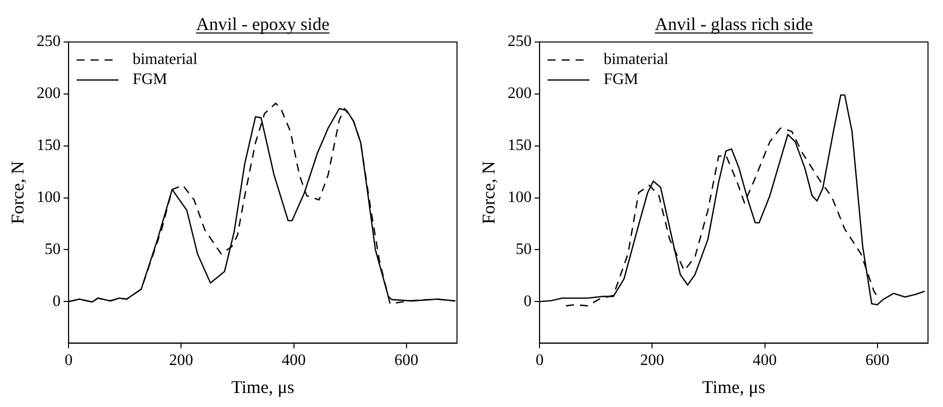 Image resolution: width=943 pixels, height=407 pixels. I want to click on chart-title: Anvil - glass rich side, so click(733, 24).